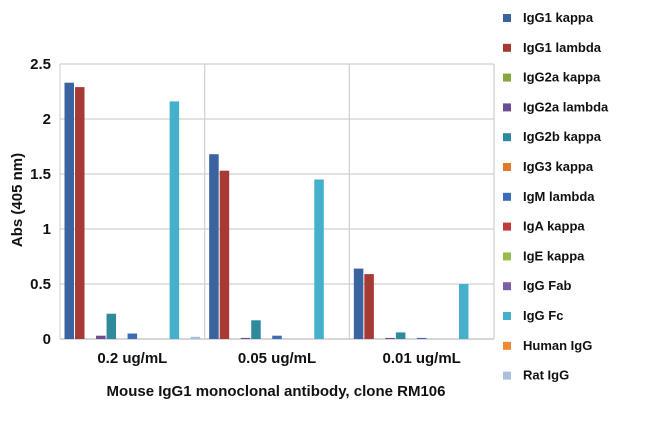 The width and height of the screenshot is (650, 427). Describe the element at coordinates (558, 17) in the screenshot. I see `legend-label: IgG1 kappa` at that location.